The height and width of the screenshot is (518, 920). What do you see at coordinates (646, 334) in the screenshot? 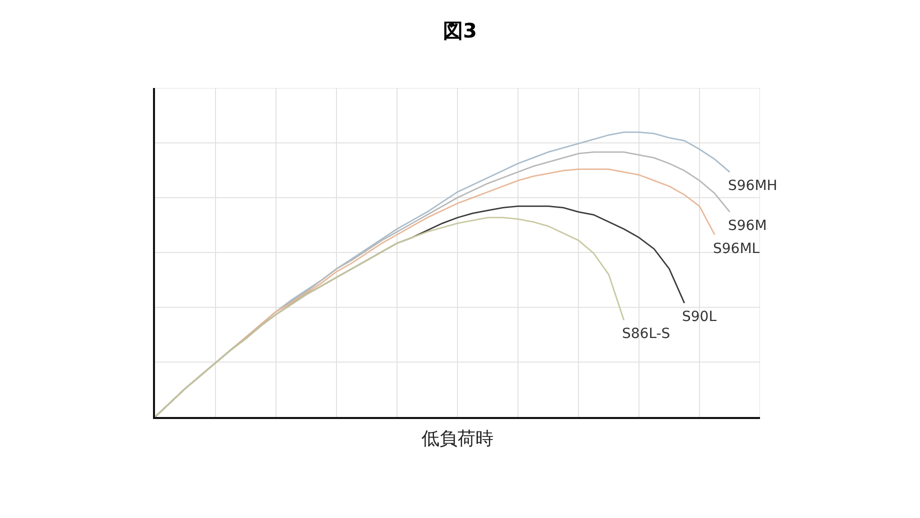
I see `series-label: S86L-S` at bounding box center [646, 334].